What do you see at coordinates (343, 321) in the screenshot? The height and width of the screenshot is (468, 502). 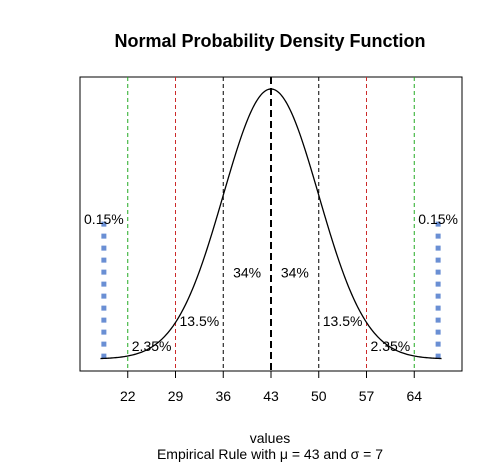 I see `percent-label-3: 13.5%` at bounding box center [343, 321].